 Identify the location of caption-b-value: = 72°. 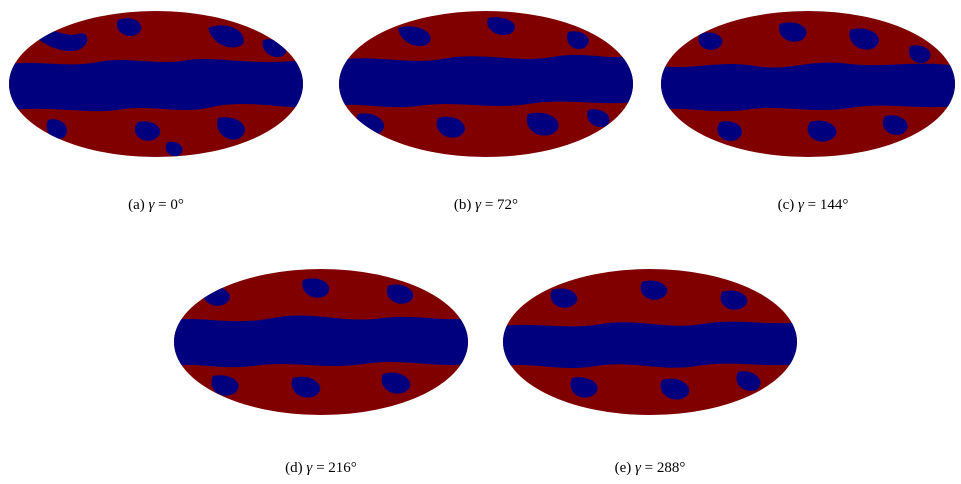
(501, 205).